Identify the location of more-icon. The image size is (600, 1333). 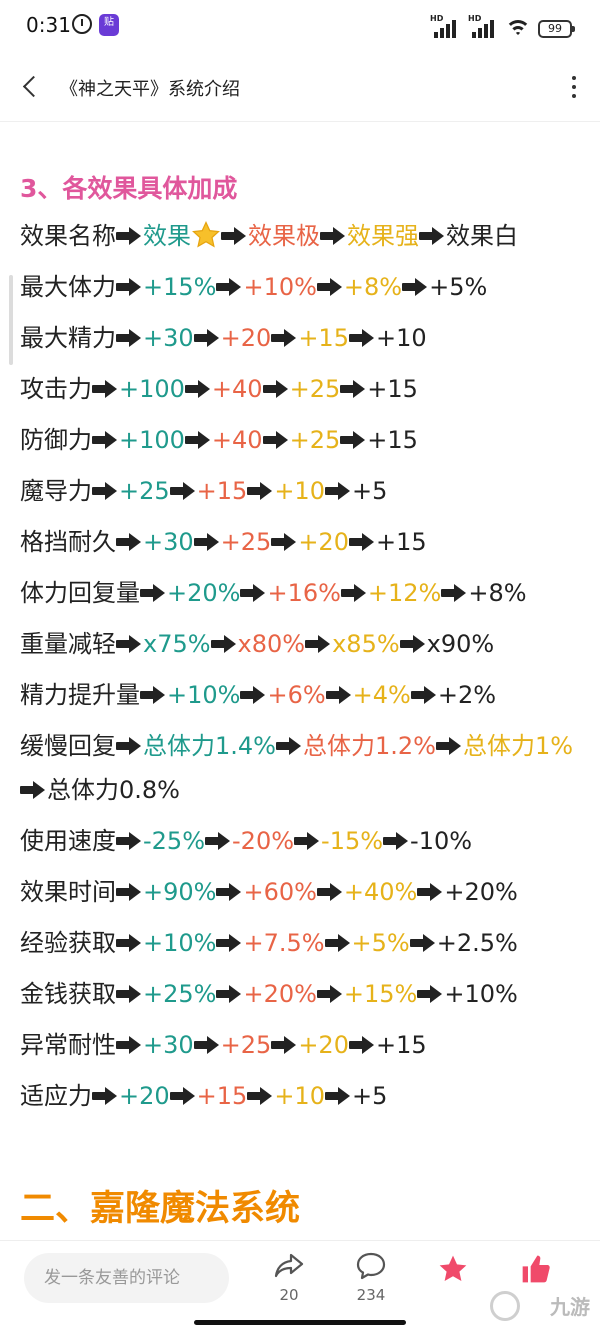
(574, 87).